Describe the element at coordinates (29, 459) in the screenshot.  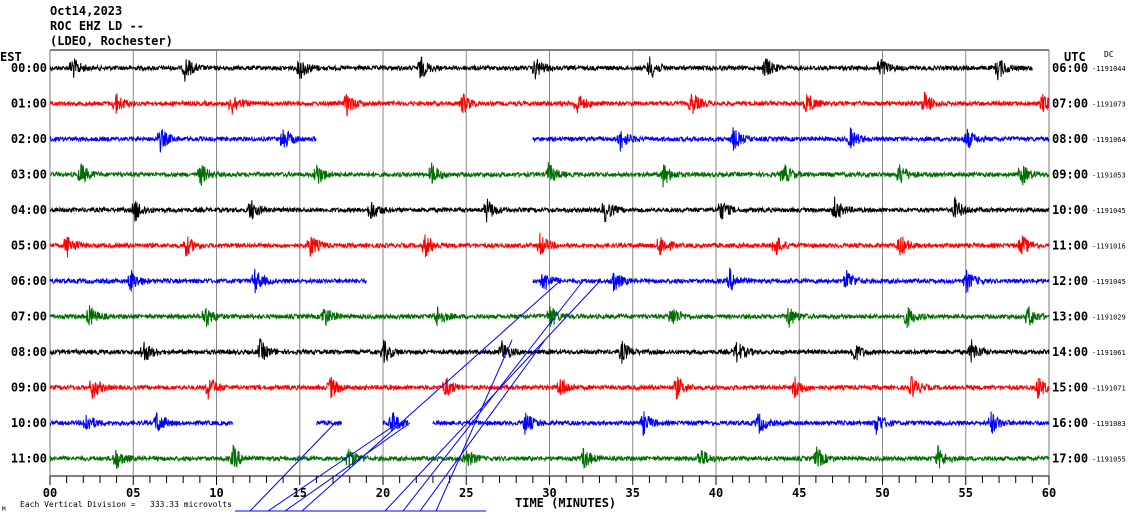
I see `est-time-label: 11:00` at that location.